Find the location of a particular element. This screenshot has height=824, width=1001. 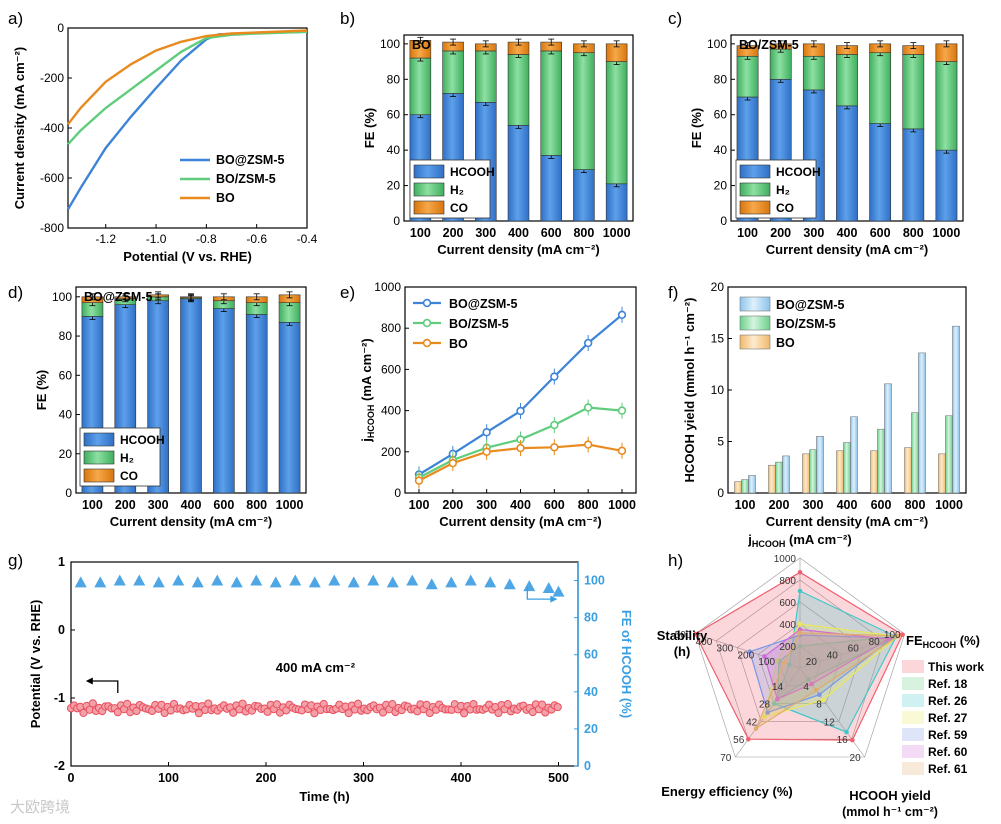

panel-f-ytick-label: 15 is located at coordinates (718, 339).